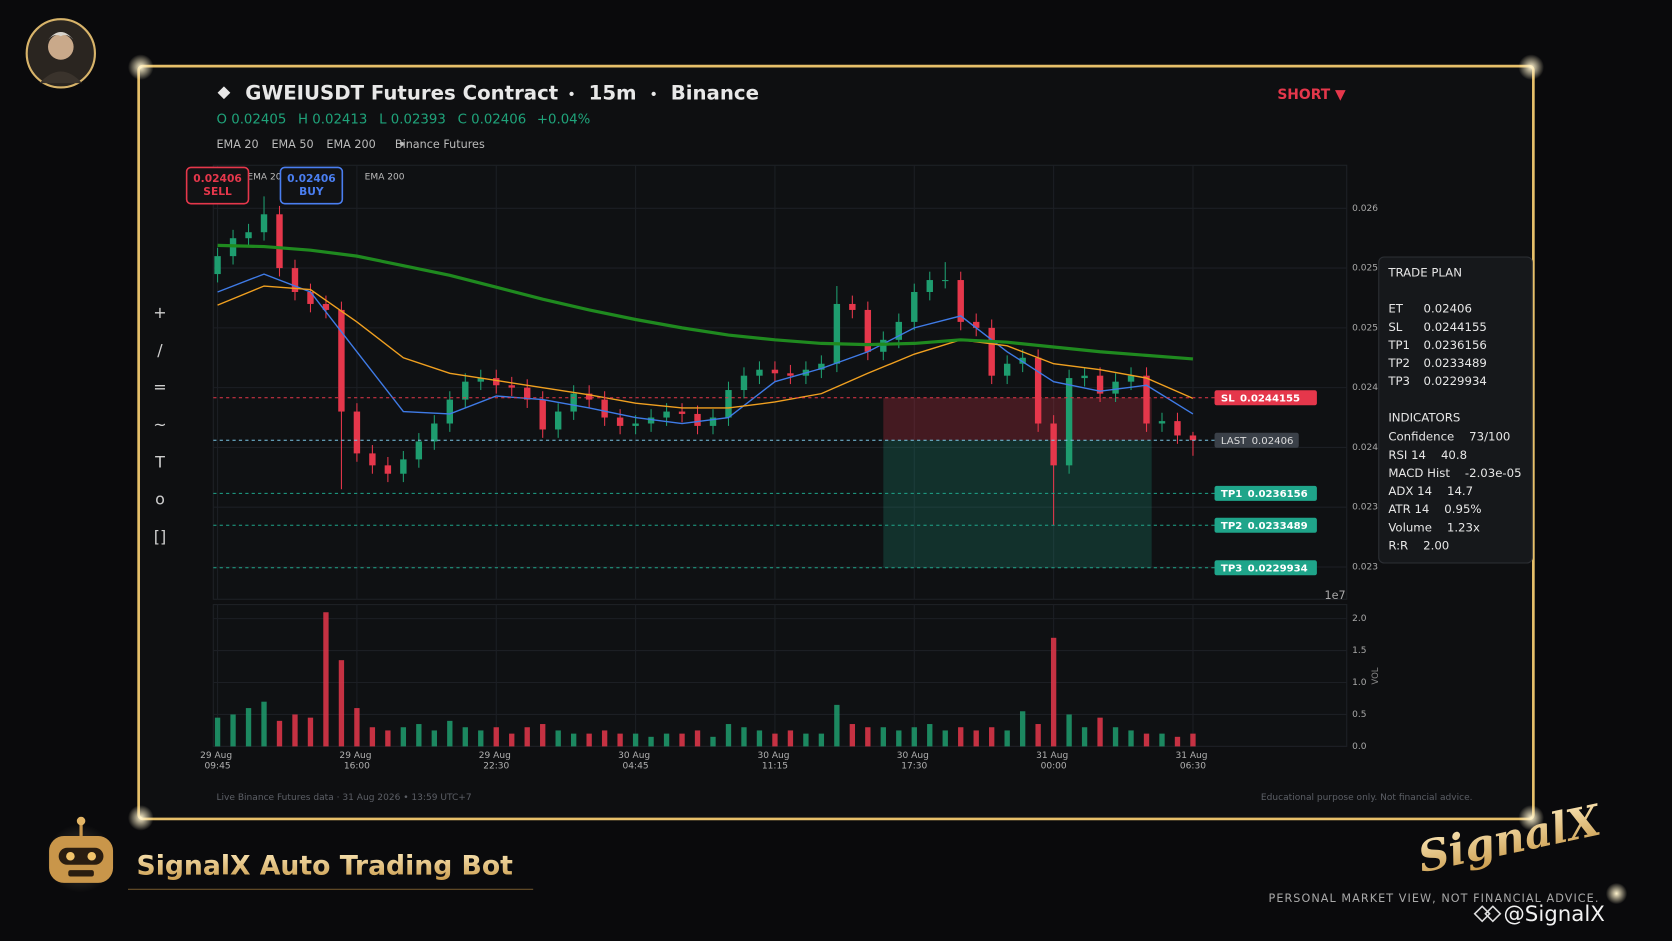 This screenshot has height=941, width=1672. What do you see at coordinates (1460, 491) in the screenshot?
I see `indicator-value: 14.7` at bounding box center [1460, 491].